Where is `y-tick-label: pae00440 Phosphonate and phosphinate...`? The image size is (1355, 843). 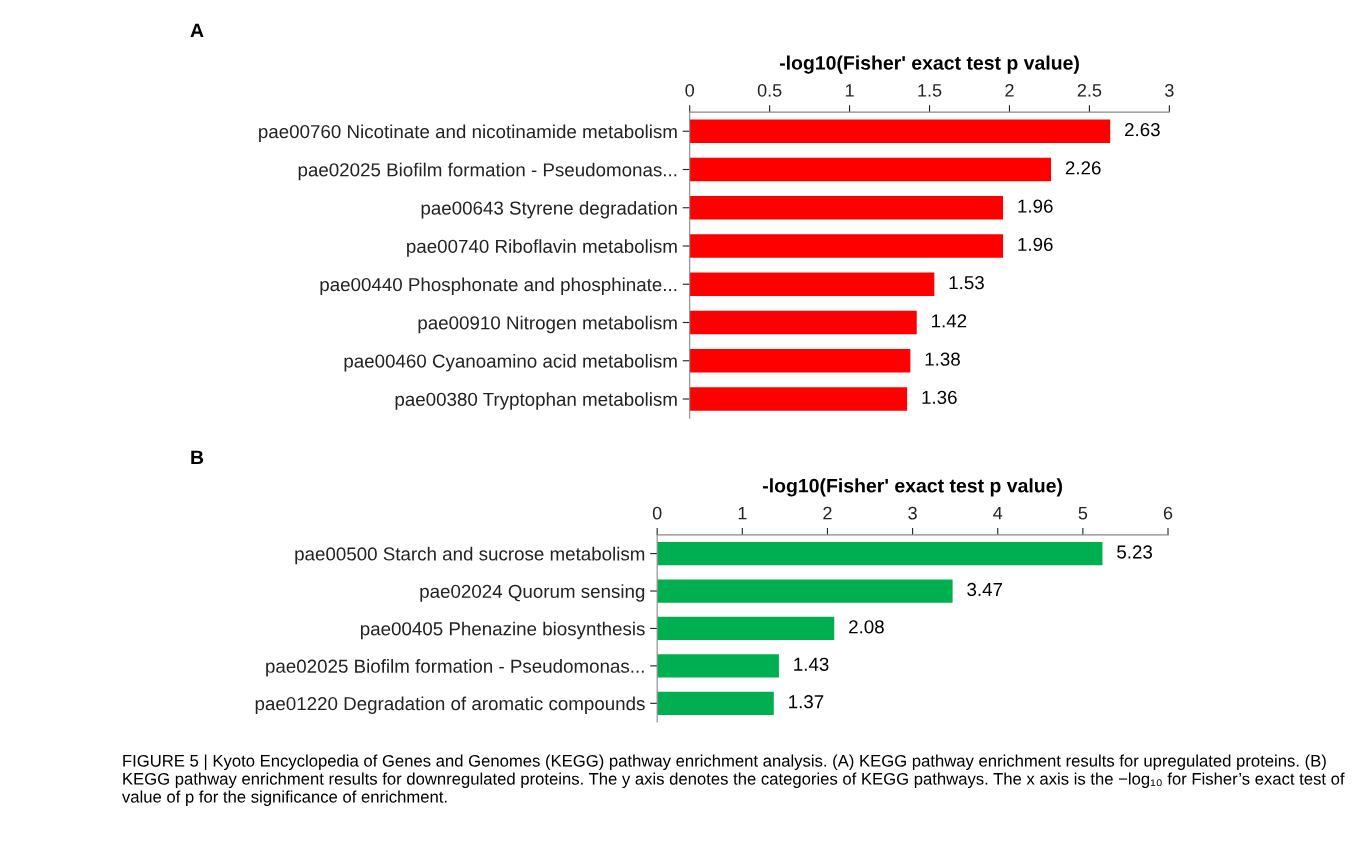 y-tick-label: pae00440 Phosphonate and phosphinate... is located at coordinates (498, 286).